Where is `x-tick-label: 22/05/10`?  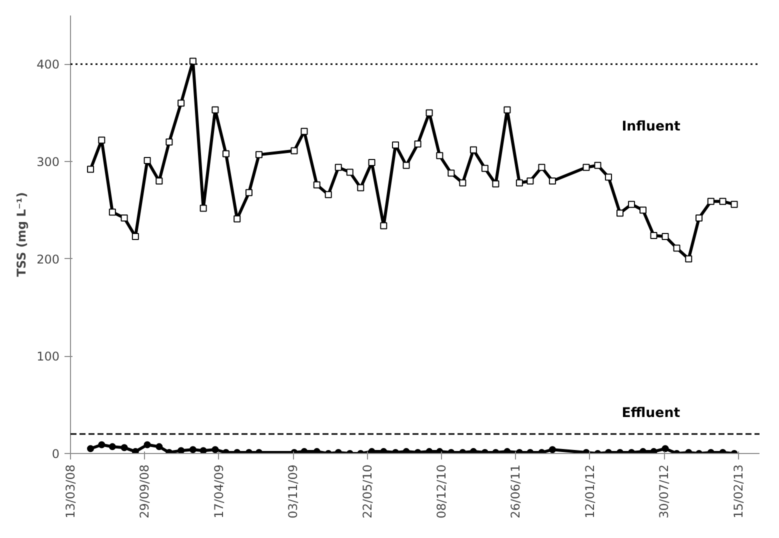
x-tick-label: 22/05/10 is located at coordinates (367, 491).